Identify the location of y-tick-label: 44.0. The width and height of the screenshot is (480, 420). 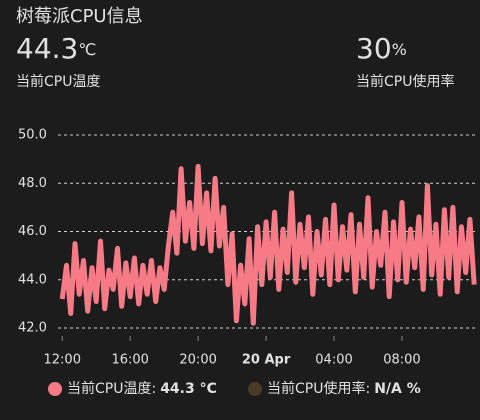
(32, 279).